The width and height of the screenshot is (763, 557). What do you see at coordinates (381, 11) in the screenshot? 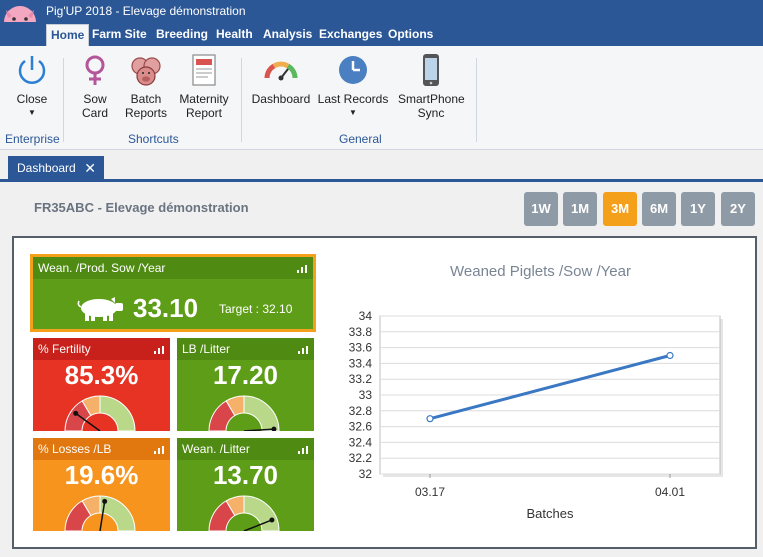
I see `title-bar: Pig'UP 2018 - Elevage démonstration` at bounding box center [381, 11].